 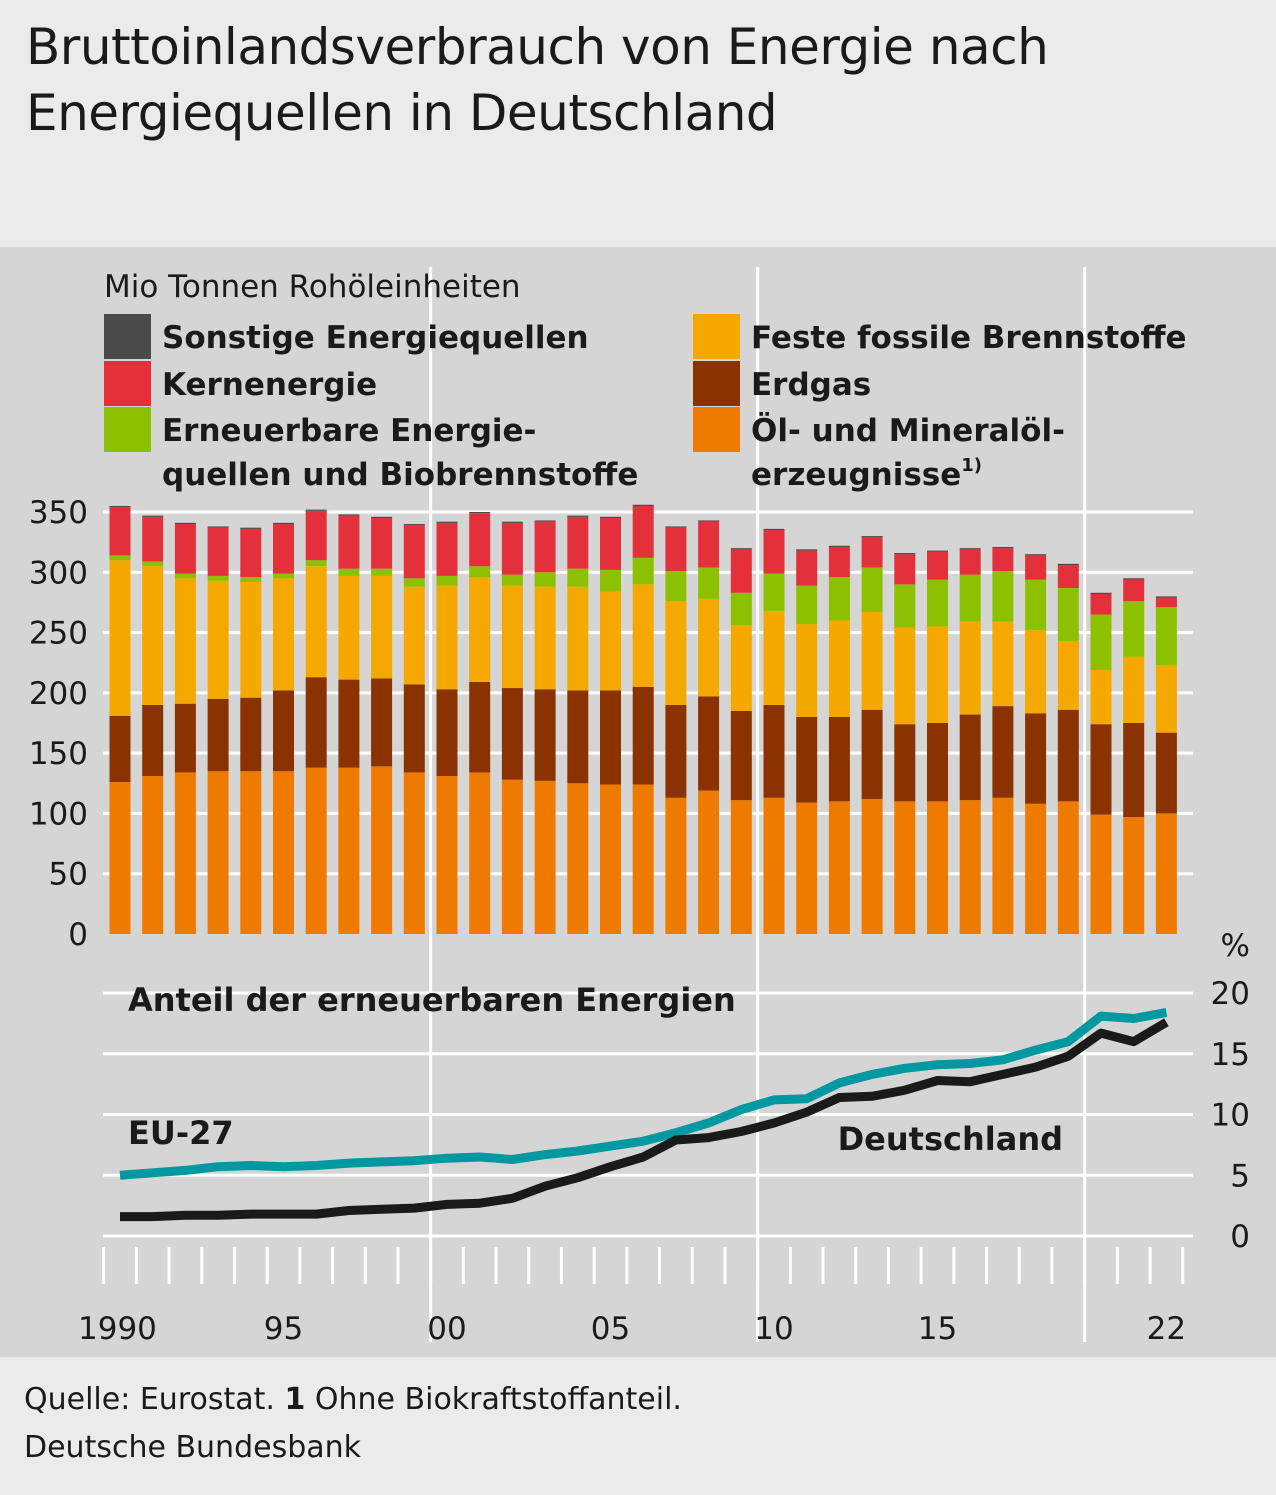 I want to click on bar-fest-1995, so click(x=283, y=634).